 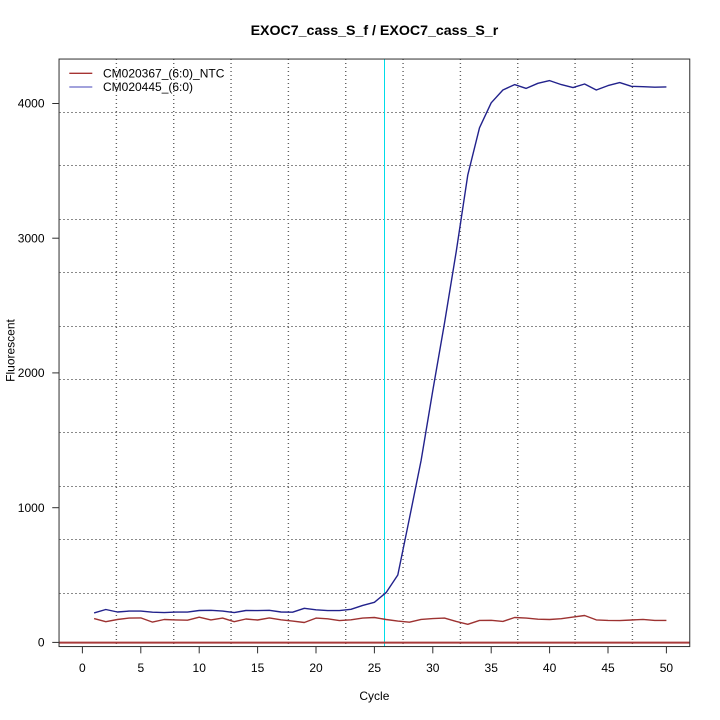 I want to click on svg-text: 4000, so click(x=31, y=104).